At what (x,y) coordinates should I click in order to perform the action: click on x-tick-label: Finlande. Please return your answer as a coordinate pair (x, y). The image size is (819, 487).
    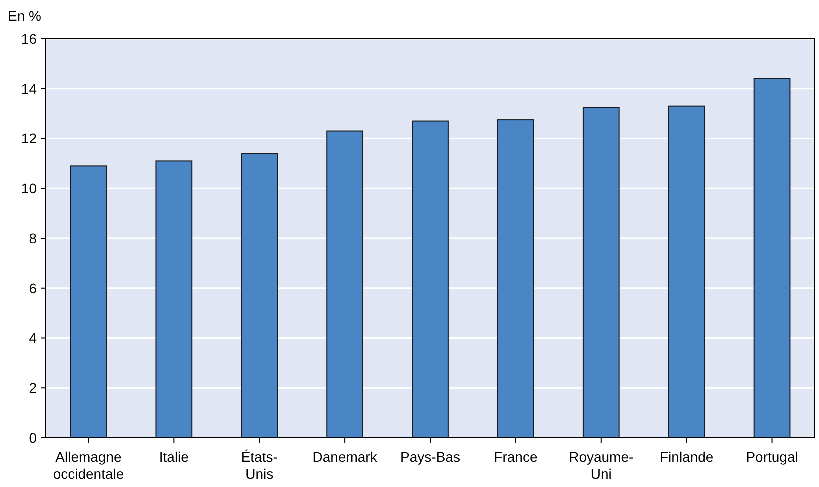
    Looking at the image, I should click on (687, 457).